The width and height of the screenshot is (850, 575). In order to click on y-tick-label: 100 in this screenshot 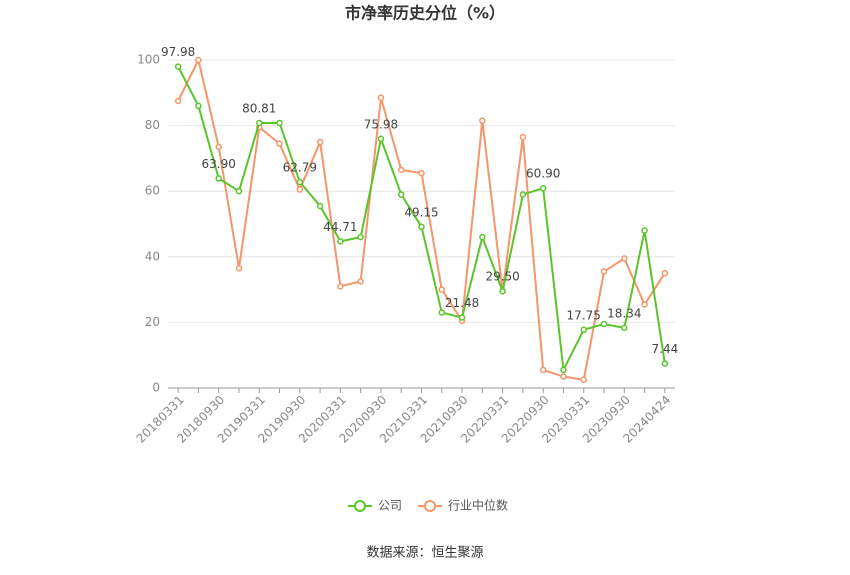, I will do `click(148, 60)`.